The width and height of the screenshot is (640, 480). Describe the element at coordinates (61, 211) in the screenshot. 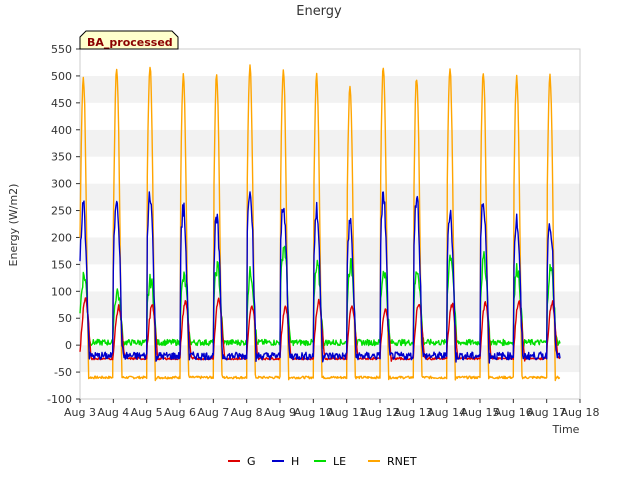

I see `y-tick-label: 250` at that location.